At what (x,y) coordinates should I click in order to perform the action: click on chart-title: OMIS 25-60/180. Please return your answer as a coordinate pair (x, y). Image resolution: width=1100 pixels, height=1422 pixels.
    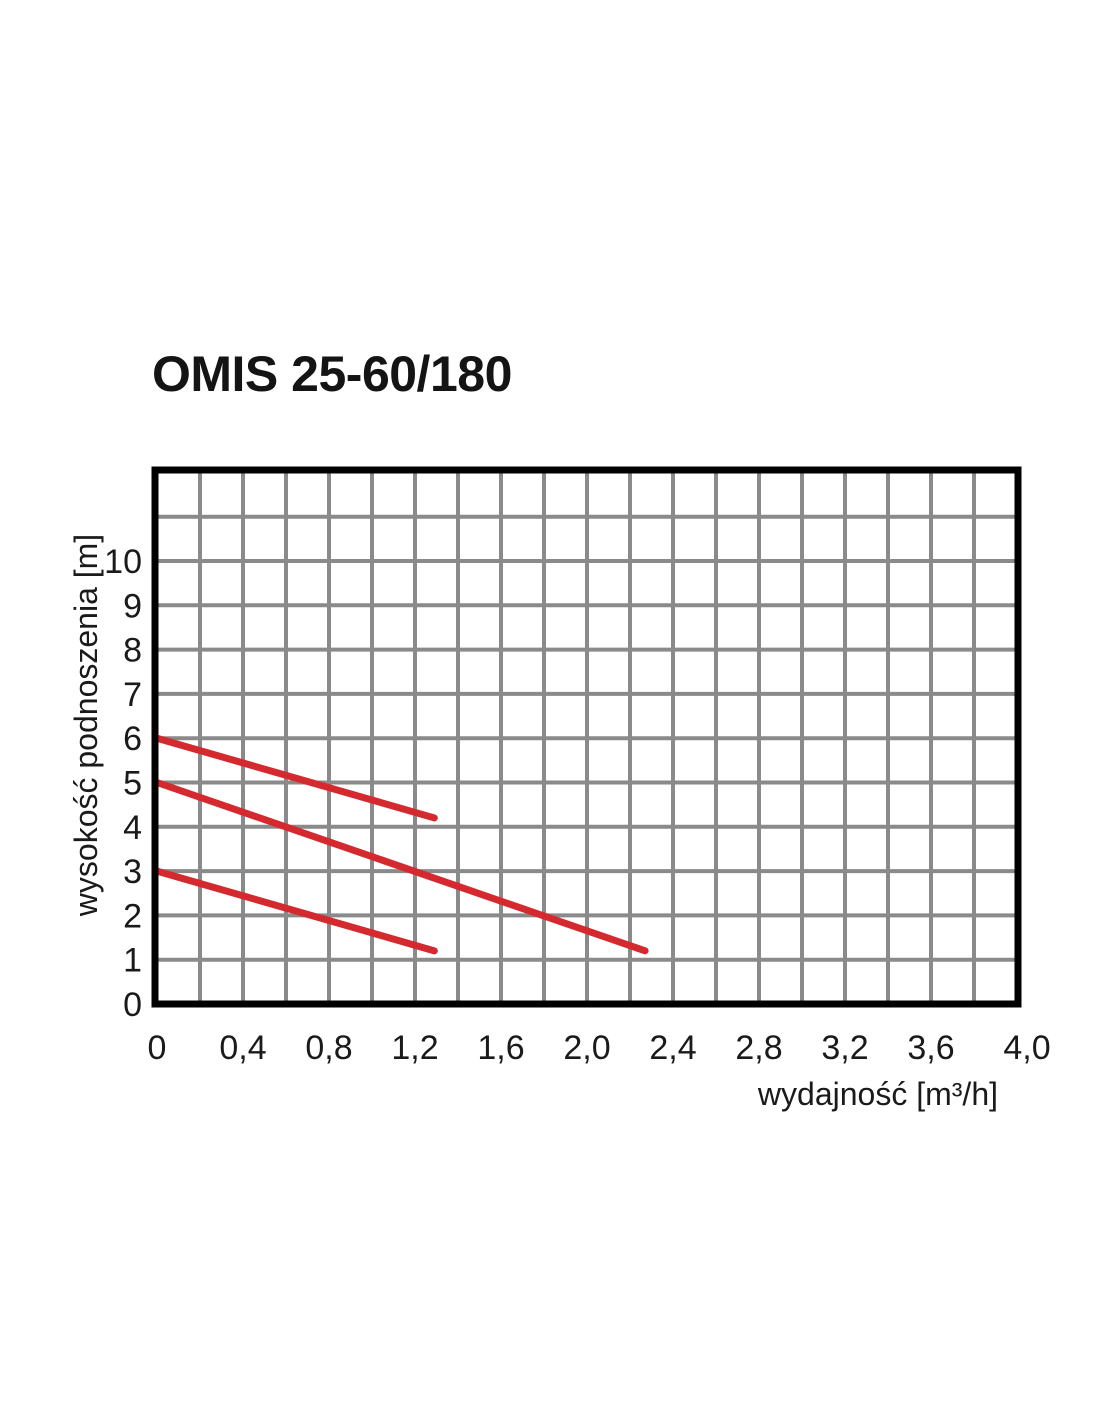
    Looking at the image, I should click on (332, 374).